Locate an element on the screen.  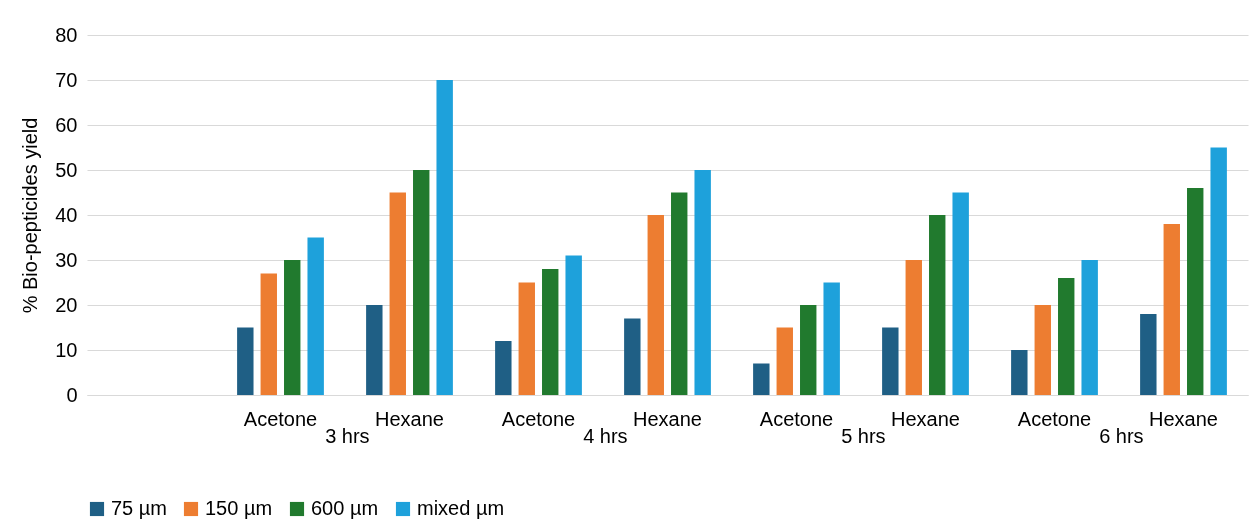
y-tick-label: 80 is located at coordinates (66, 34).